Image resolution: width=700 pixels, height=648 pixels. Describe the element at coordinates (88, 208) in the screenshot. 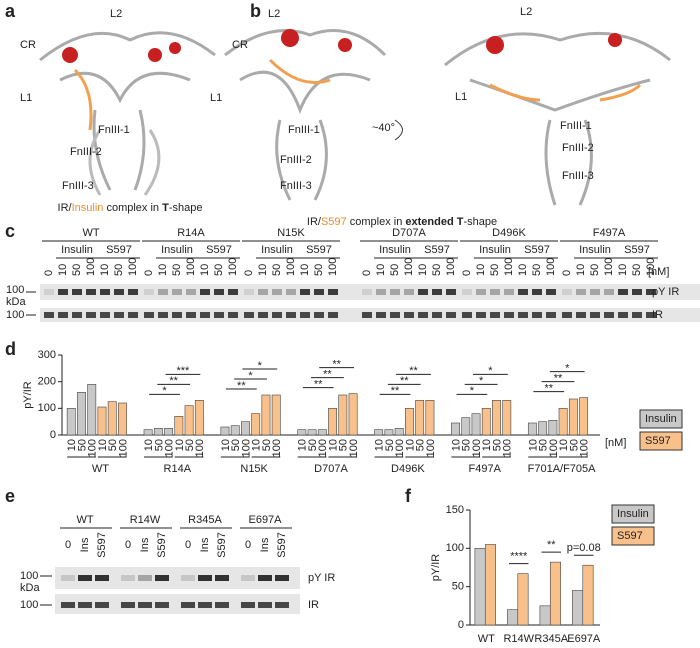

I see `caption-part: Insulin` at that location.